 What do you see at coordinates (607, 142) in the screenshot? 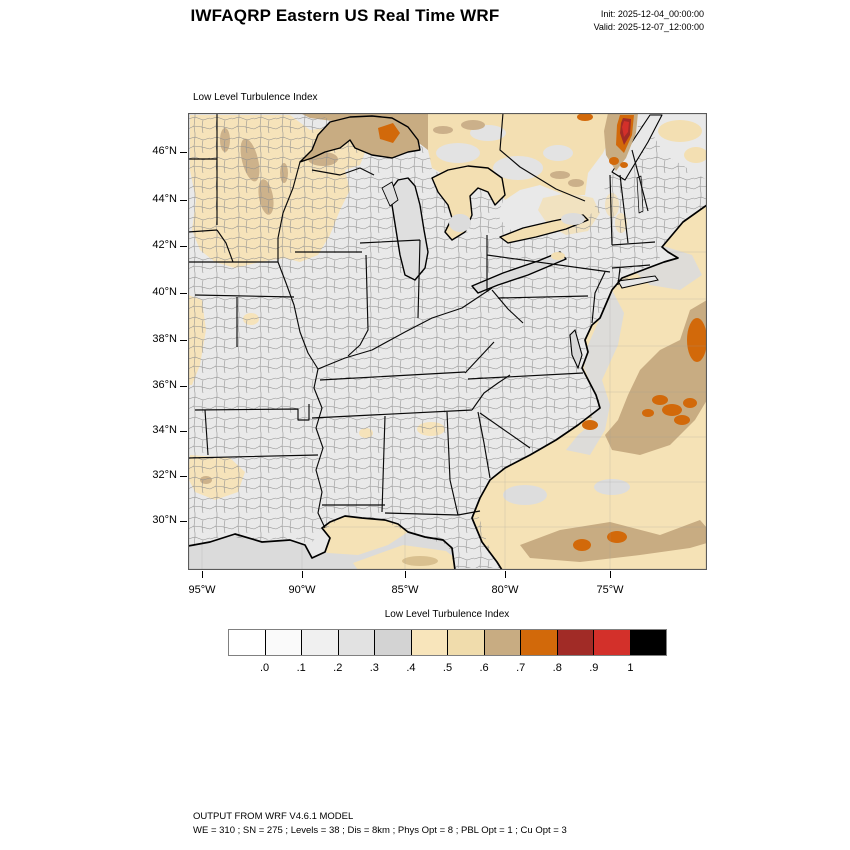
I see `northeast-hotspot` at bounding box center [607, 142].